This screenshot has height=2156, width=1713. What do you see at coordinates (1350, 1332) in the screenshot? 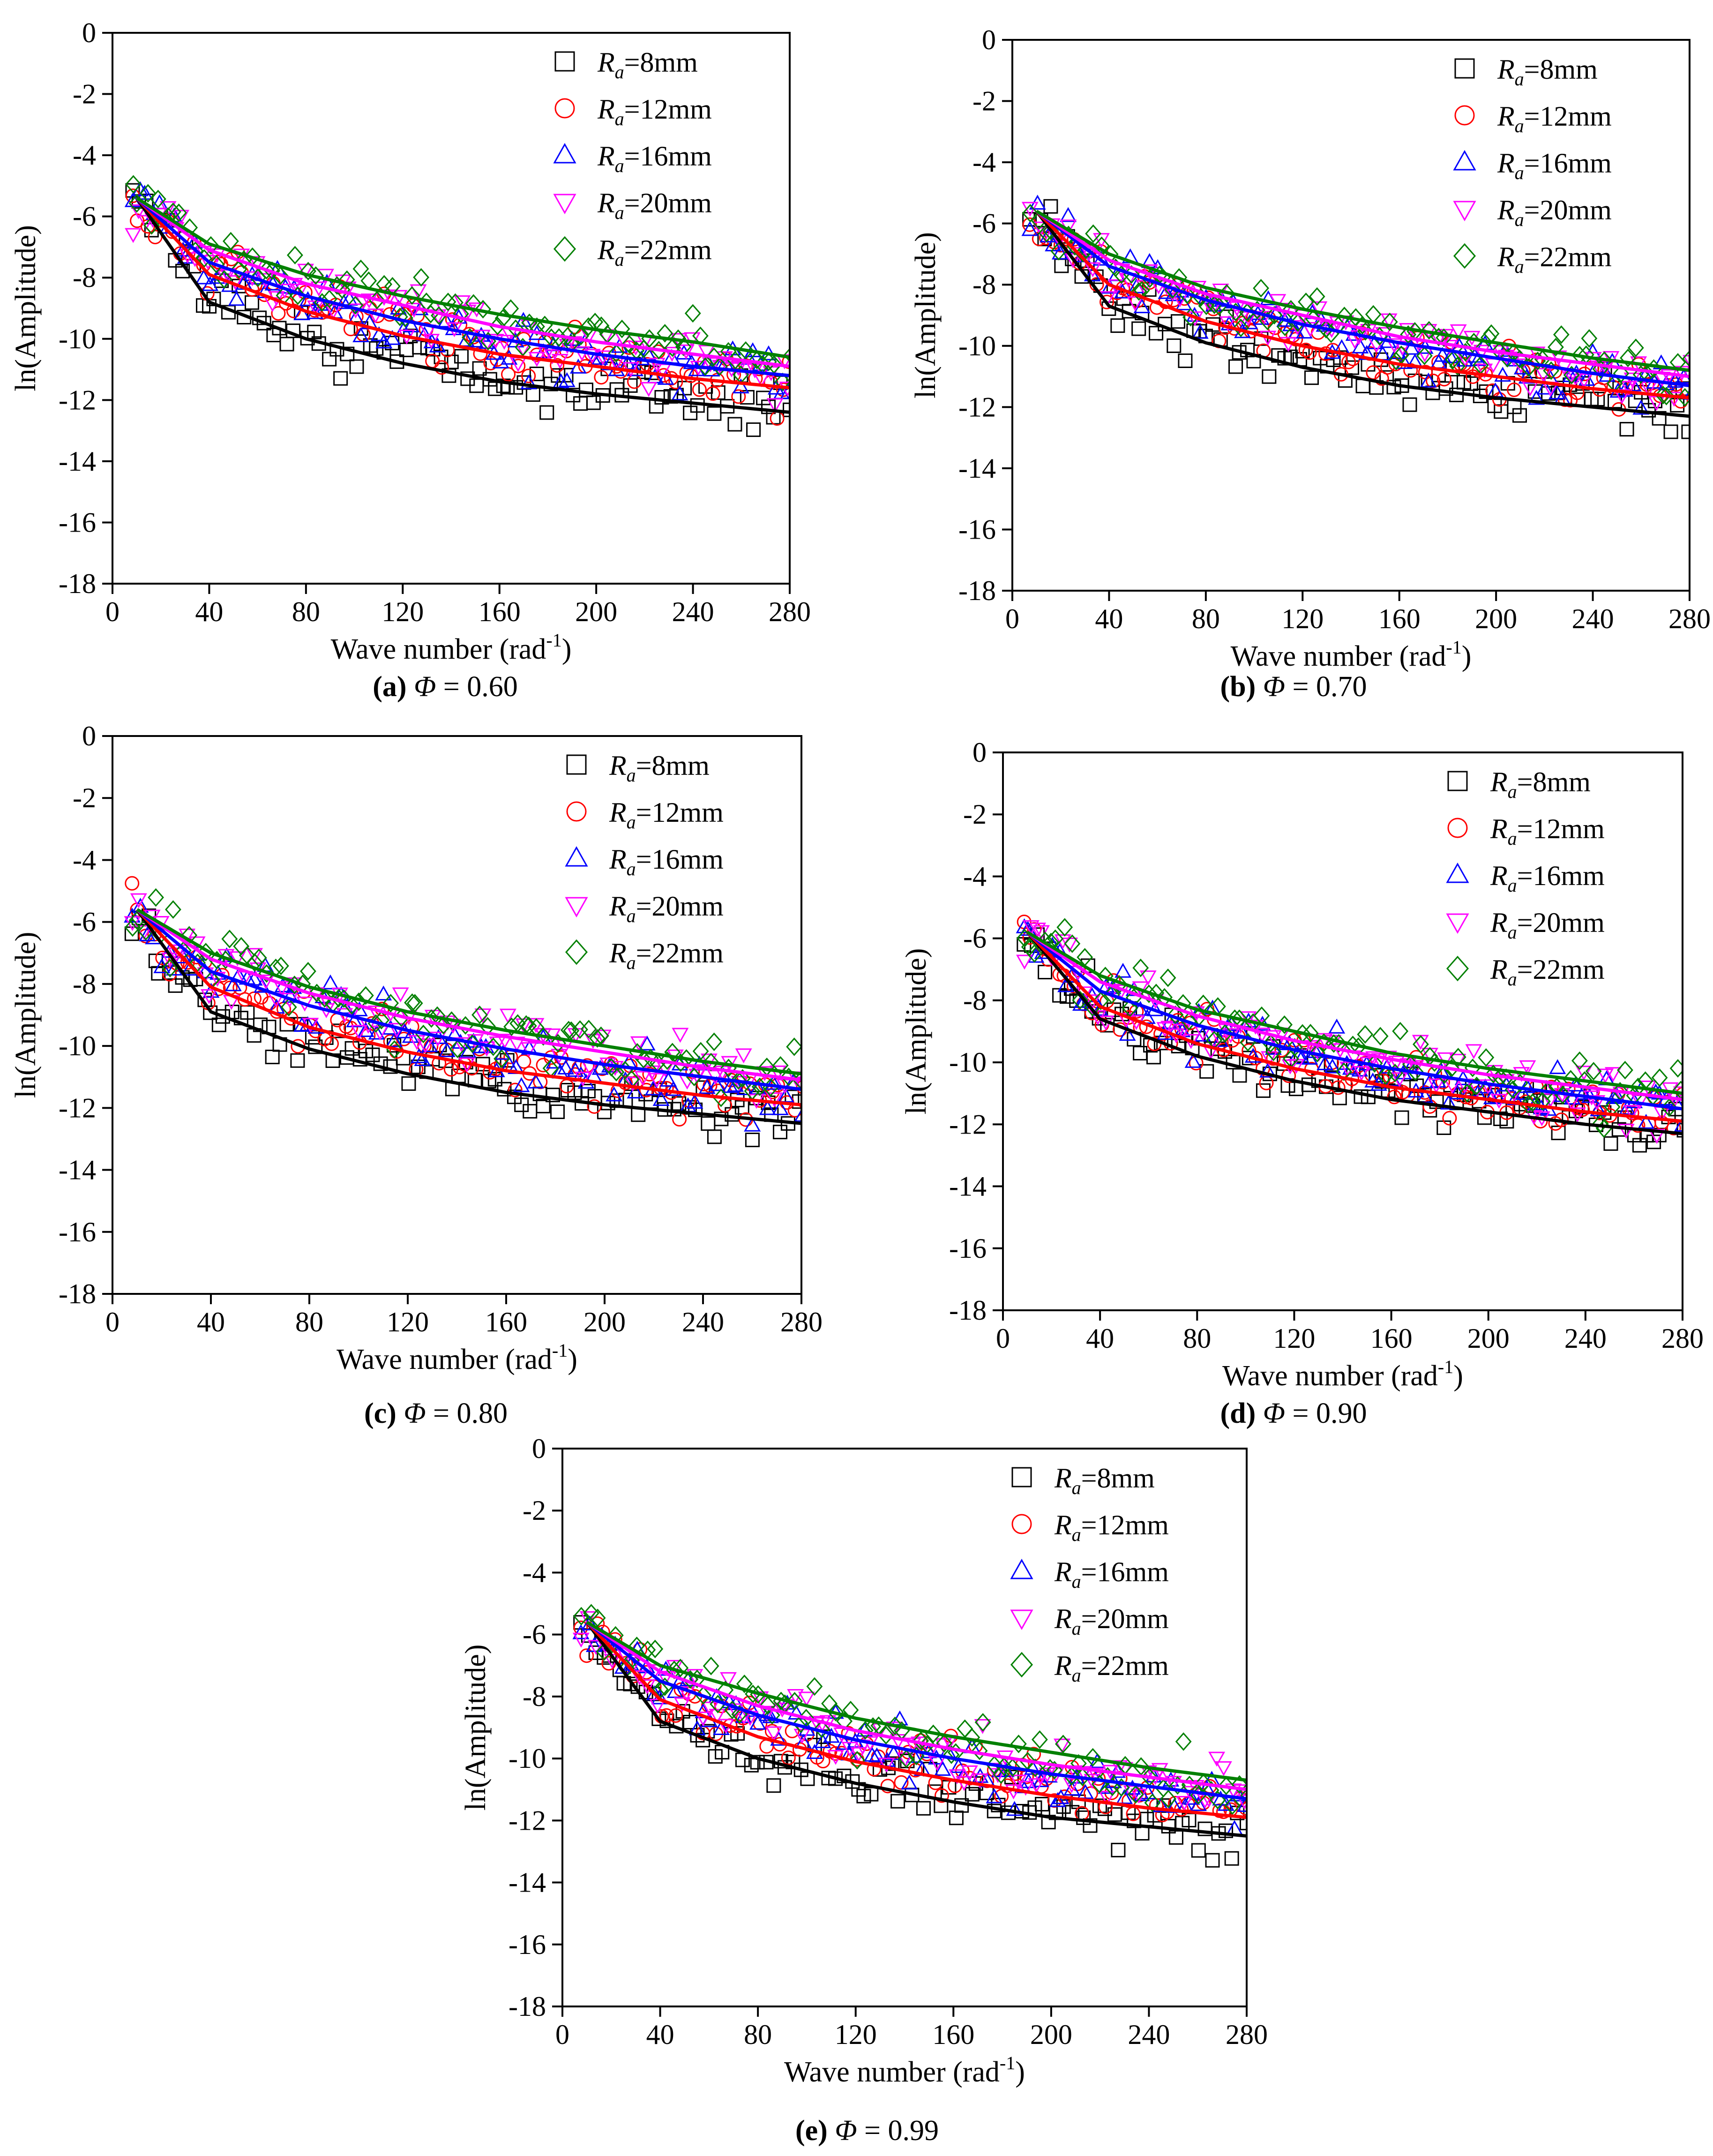
I see `x-axis: 0 40 80 120 160 200 240 280` at bounding box center [1350, 1332].